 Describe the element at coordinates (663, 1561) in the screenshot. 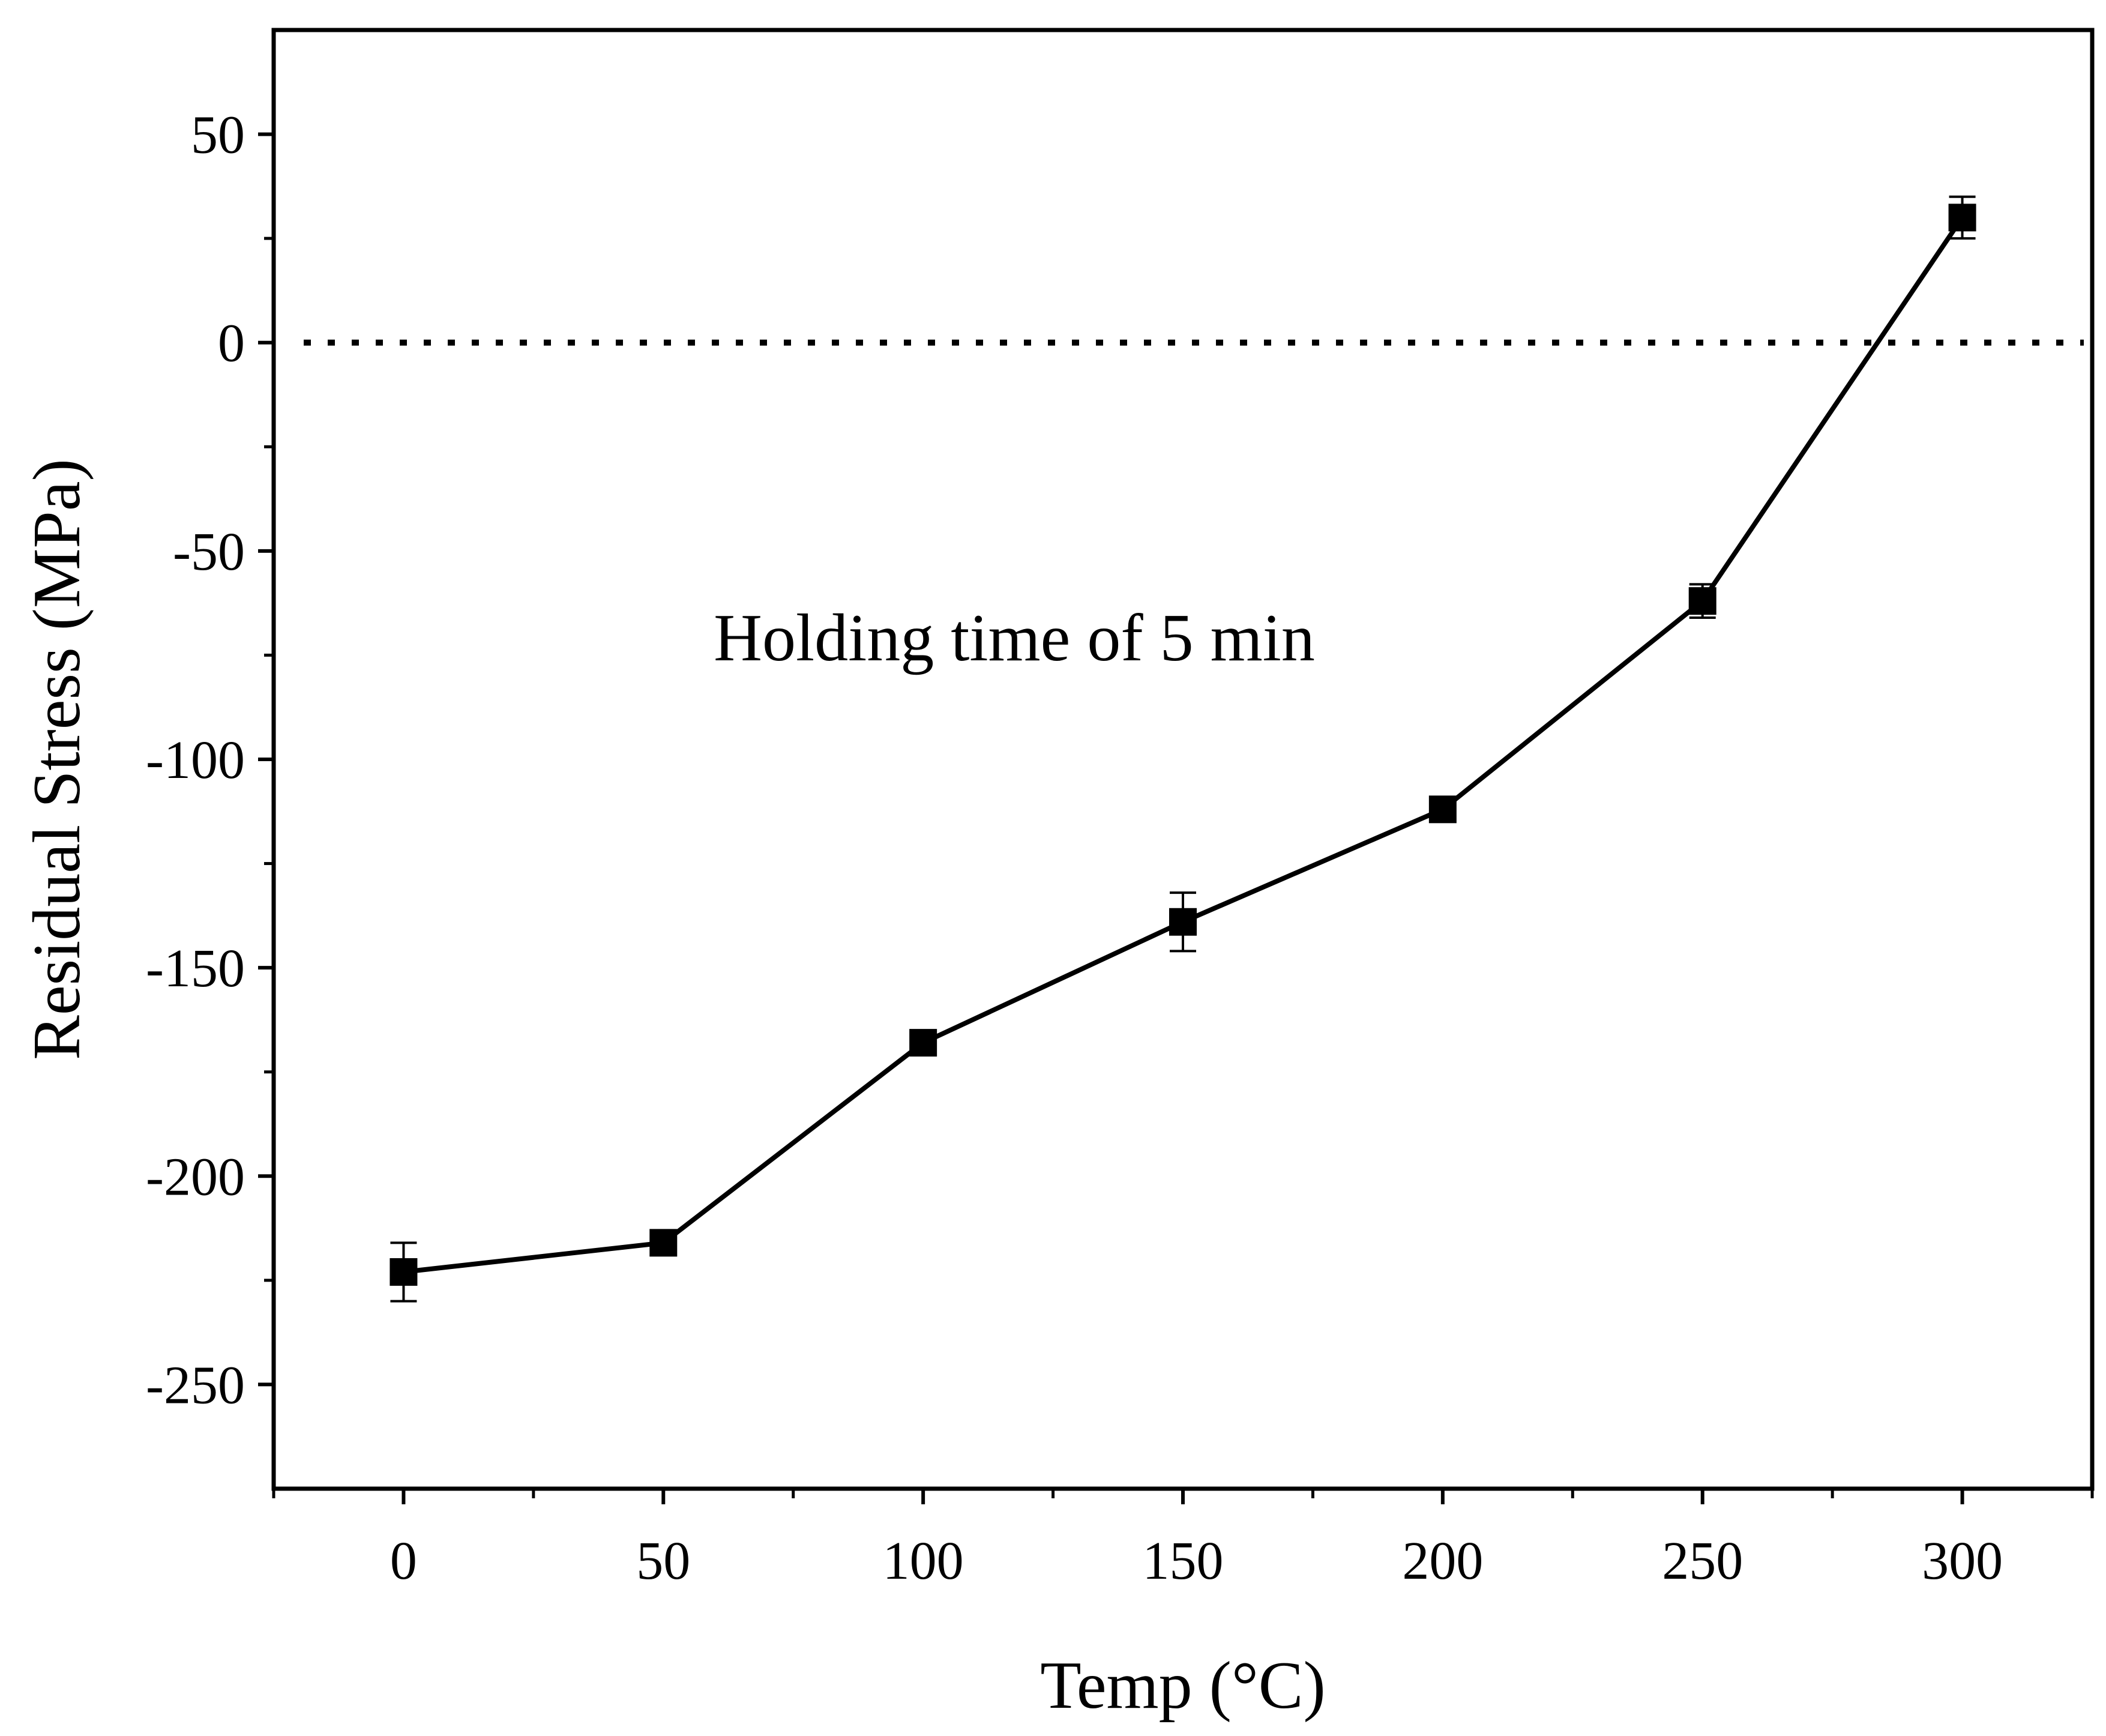

I see `x-tick-label: 50` at that location.